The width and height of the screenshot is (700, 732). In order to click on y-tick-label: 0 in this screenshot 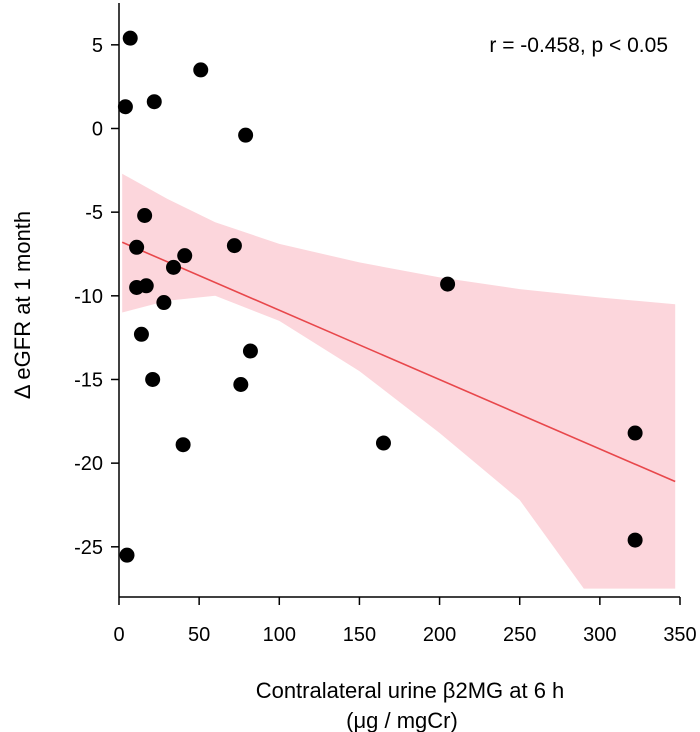, I will do `click(97, 129)`.